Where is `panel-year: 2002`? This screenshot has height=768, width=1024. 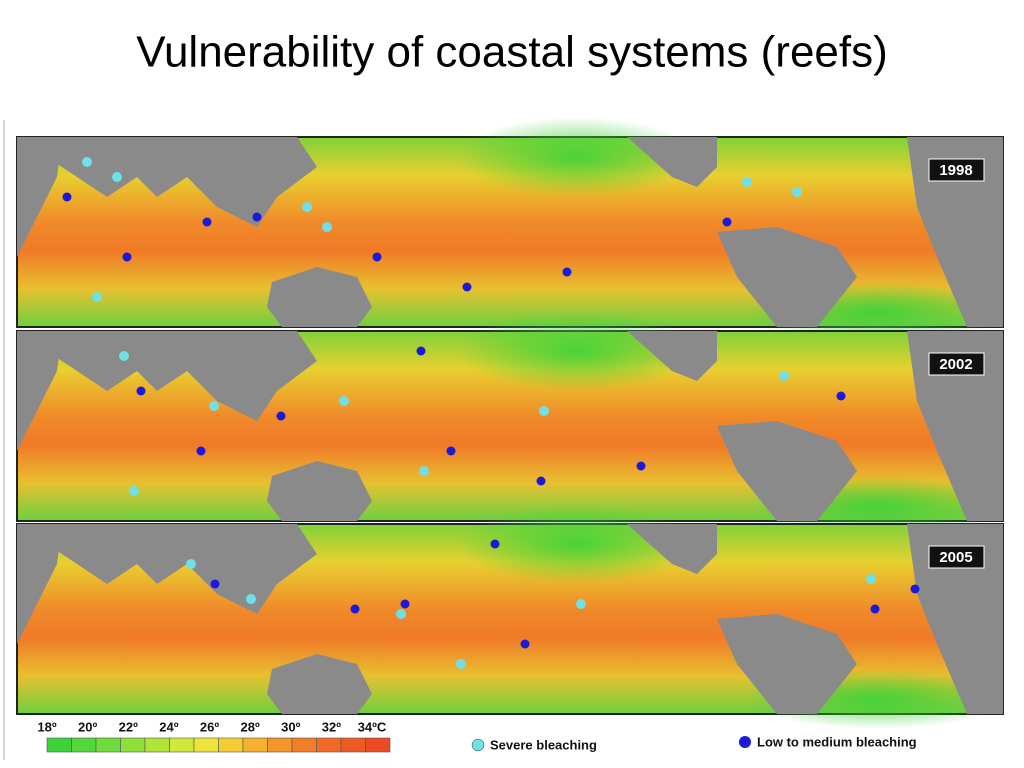 panel-year: 2002 is located at coordinates (955, 364).